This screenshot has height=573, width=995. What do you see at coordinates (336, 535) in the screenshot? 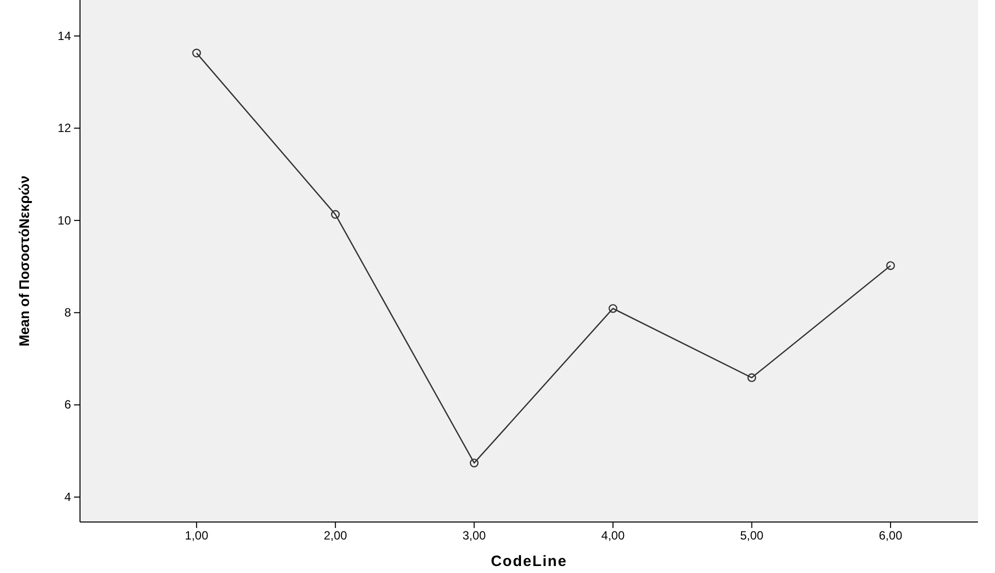
I see `x-tick-label: 2,00` at bounding box center [336, 535].